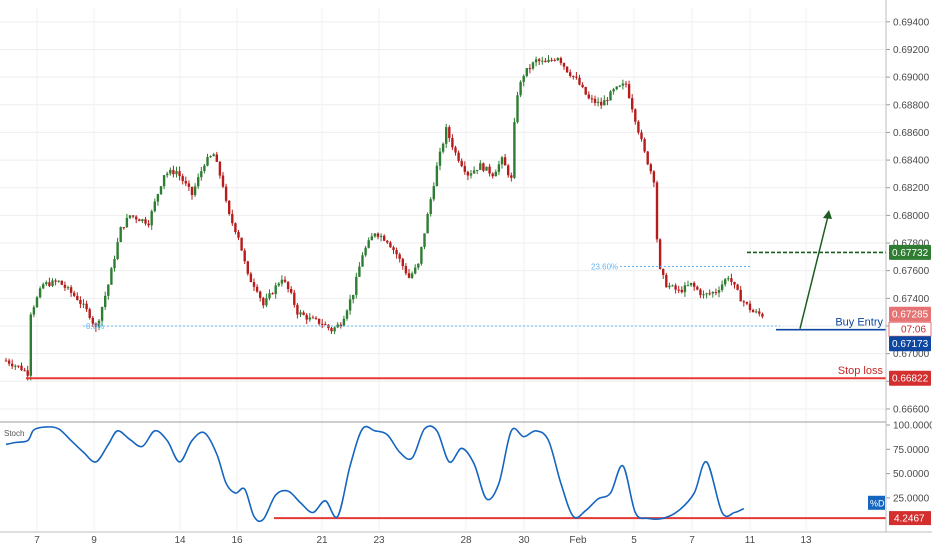 The width and height of the screenshot is (932, 550). I want to click on stoch-tick-label: 100.0000, so click(912, 426).